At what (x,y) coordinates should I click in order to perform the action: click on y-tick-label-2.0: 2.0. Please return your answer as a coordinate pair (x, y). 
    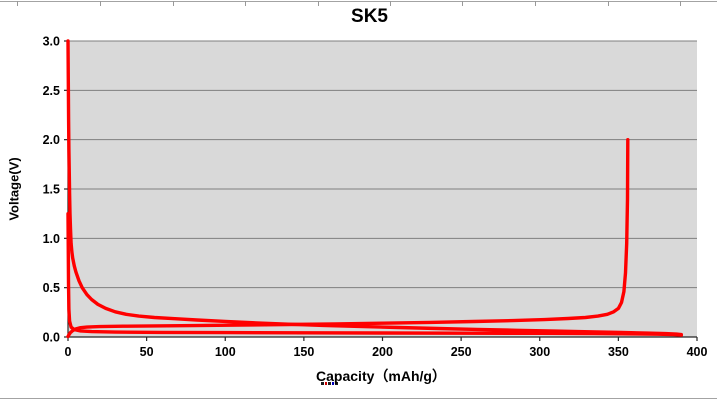
    Looking at the image, I should click on (51, 140).